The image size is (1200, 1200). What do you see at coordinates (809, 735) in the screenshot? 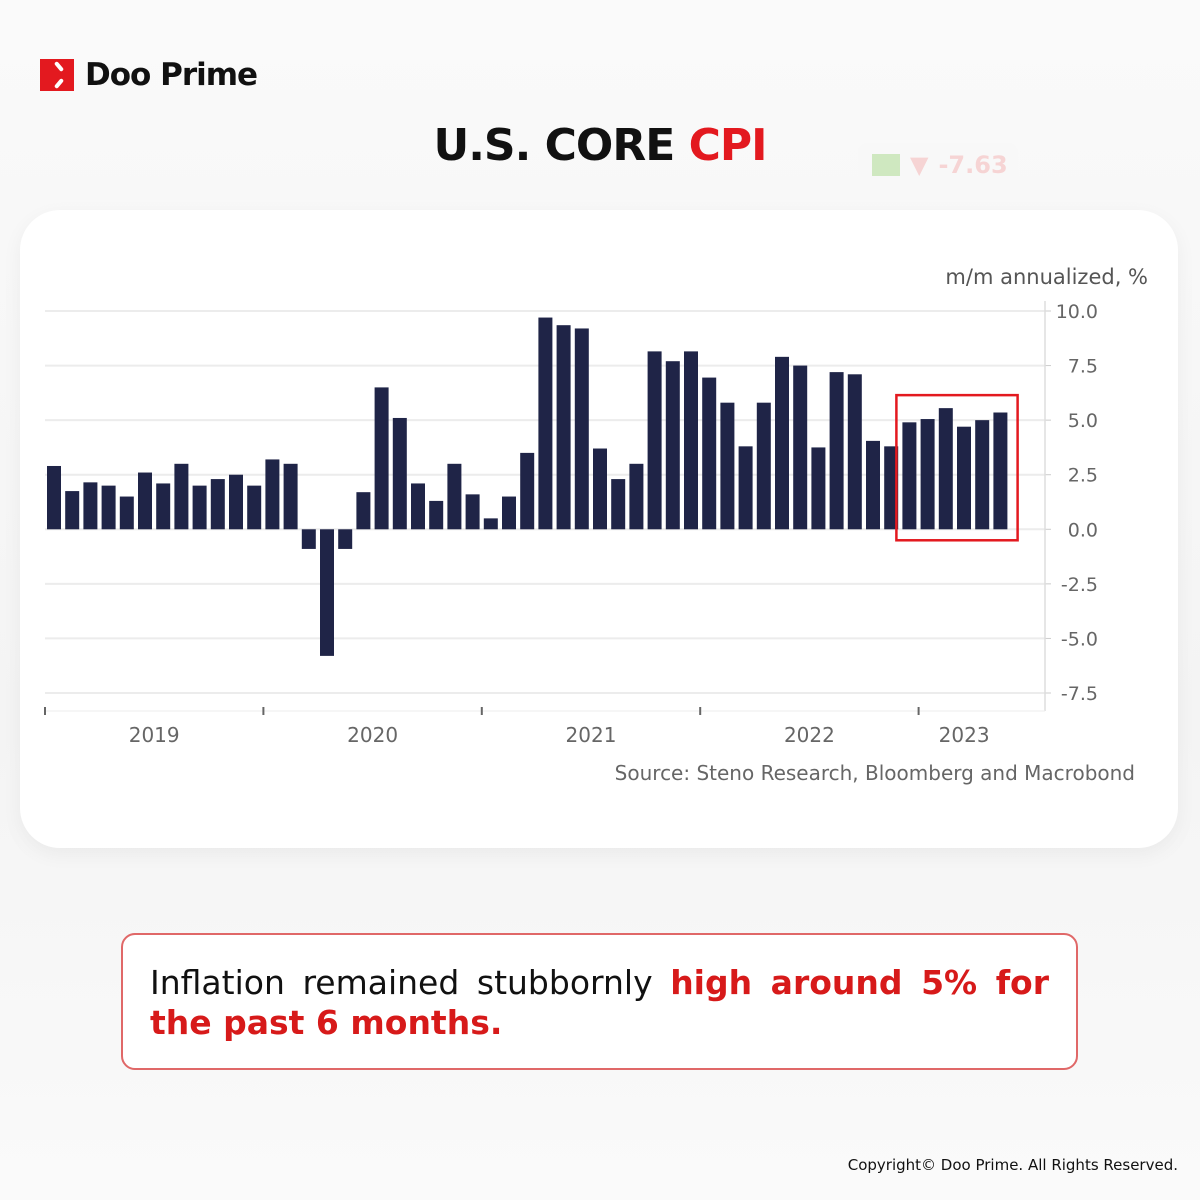
I see `x-tick-label: 2022` at bounding box center [809, 735].